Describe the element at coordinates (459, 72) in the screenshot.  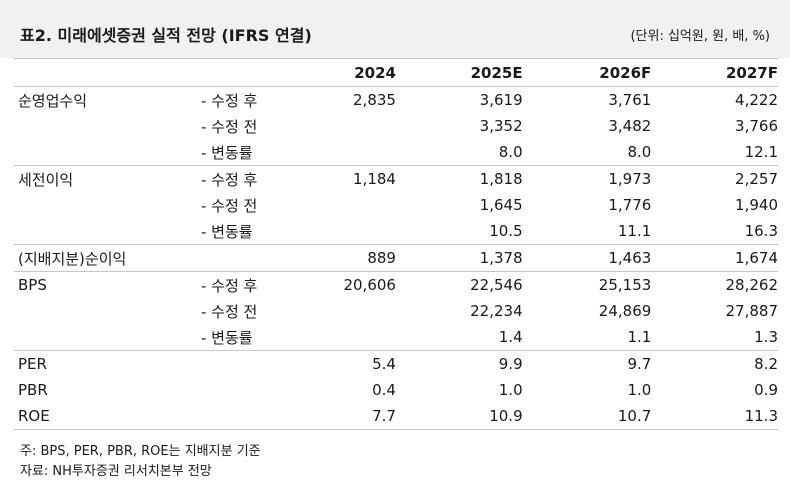
I see `header-year-2025e: 2025E` at that location.